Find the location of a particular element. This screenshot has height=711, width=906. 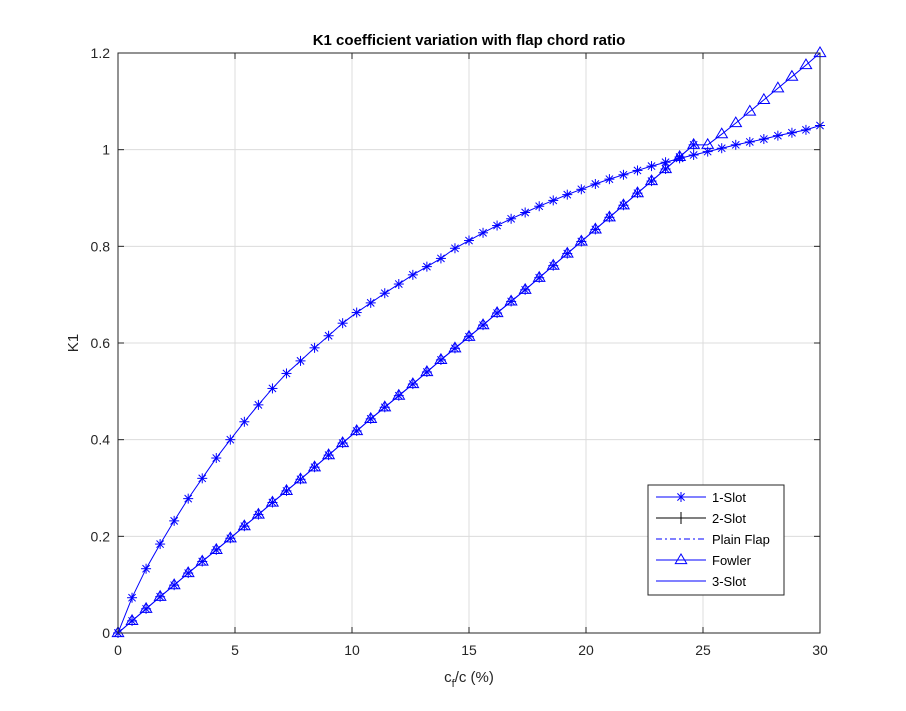

legend-label: Fowler is located at coordinates (732, 560).